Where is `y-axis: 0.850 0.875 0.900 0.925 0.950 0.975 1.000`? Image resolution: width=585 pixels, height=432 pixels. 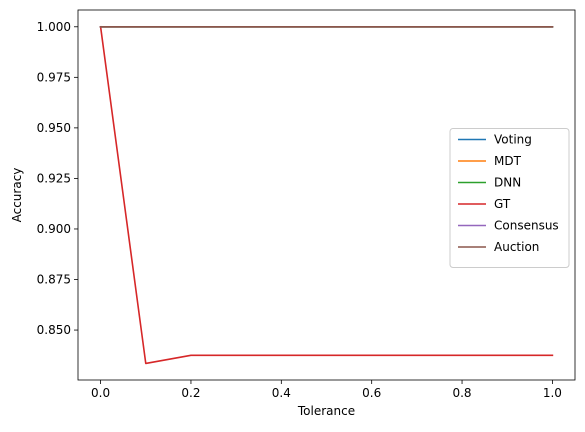 y-axis: 0.850 0.875 0.900 0.925 0.950 0.975 1.000 is located at coordinates (57, 178).